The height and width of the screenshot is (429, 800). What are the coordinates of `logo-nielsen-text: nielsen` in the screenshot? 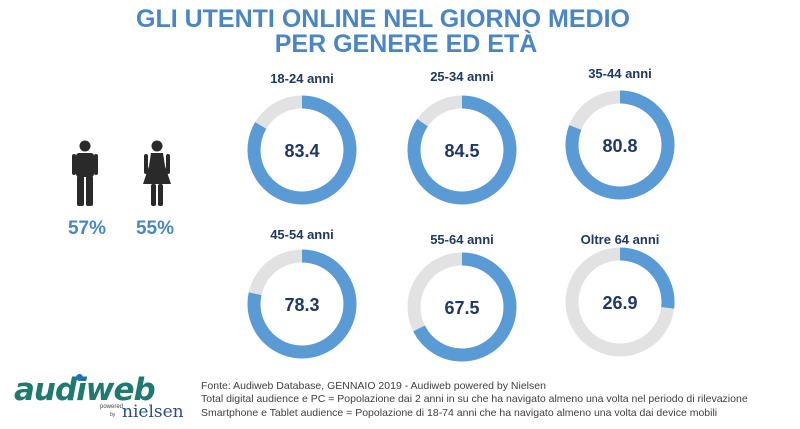 It's located at (153, 412).